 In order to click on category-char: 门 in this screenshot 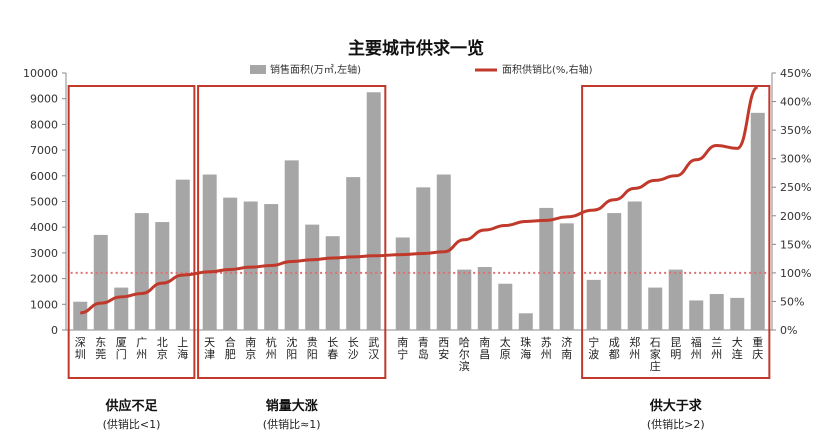, I will do `click(121, 354)`.